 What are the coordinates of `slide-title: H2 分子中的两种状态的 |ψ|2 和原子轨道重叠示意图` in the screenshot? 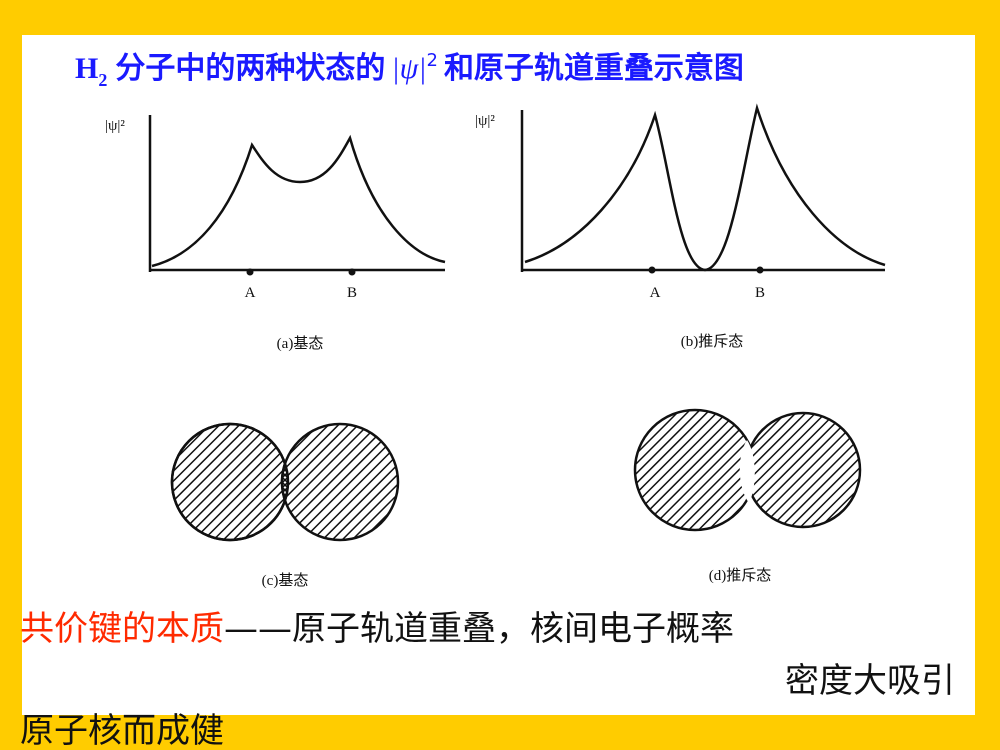 It's located at (409, 70).